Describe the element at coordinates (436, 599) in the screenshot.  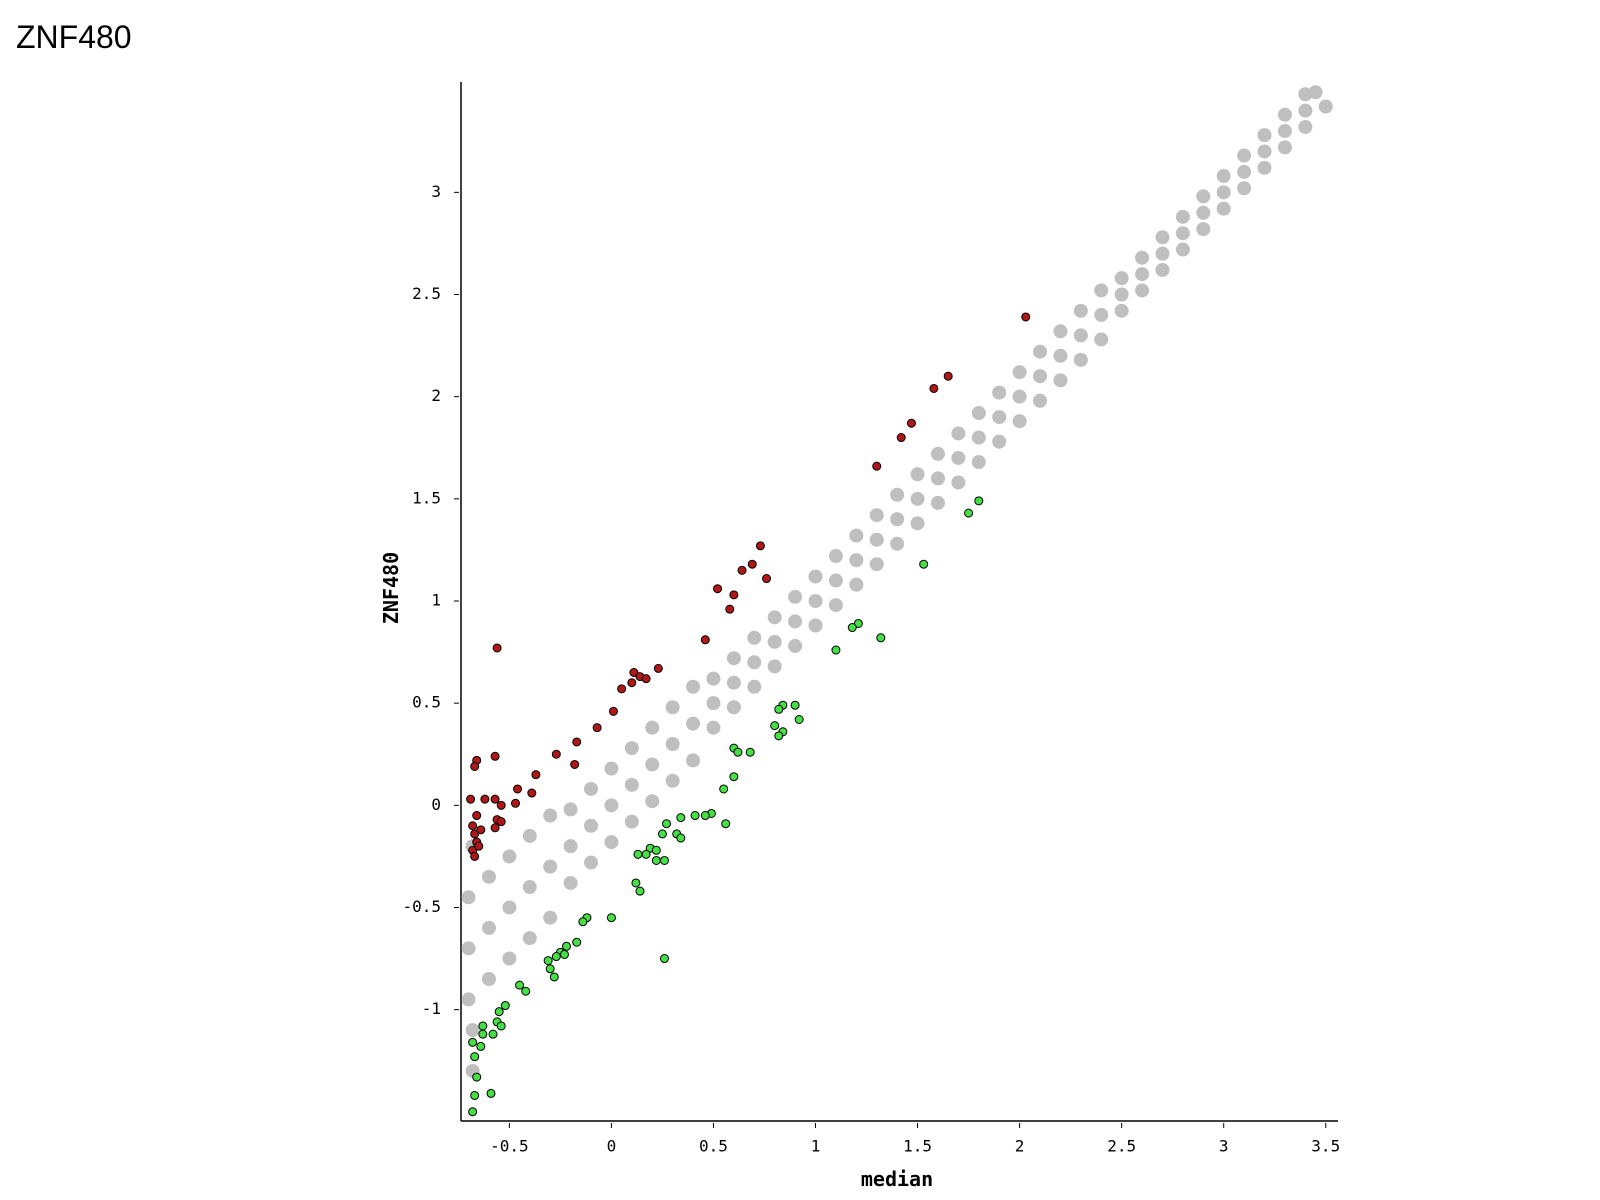
I see `y-tick-label: 1` at that location.